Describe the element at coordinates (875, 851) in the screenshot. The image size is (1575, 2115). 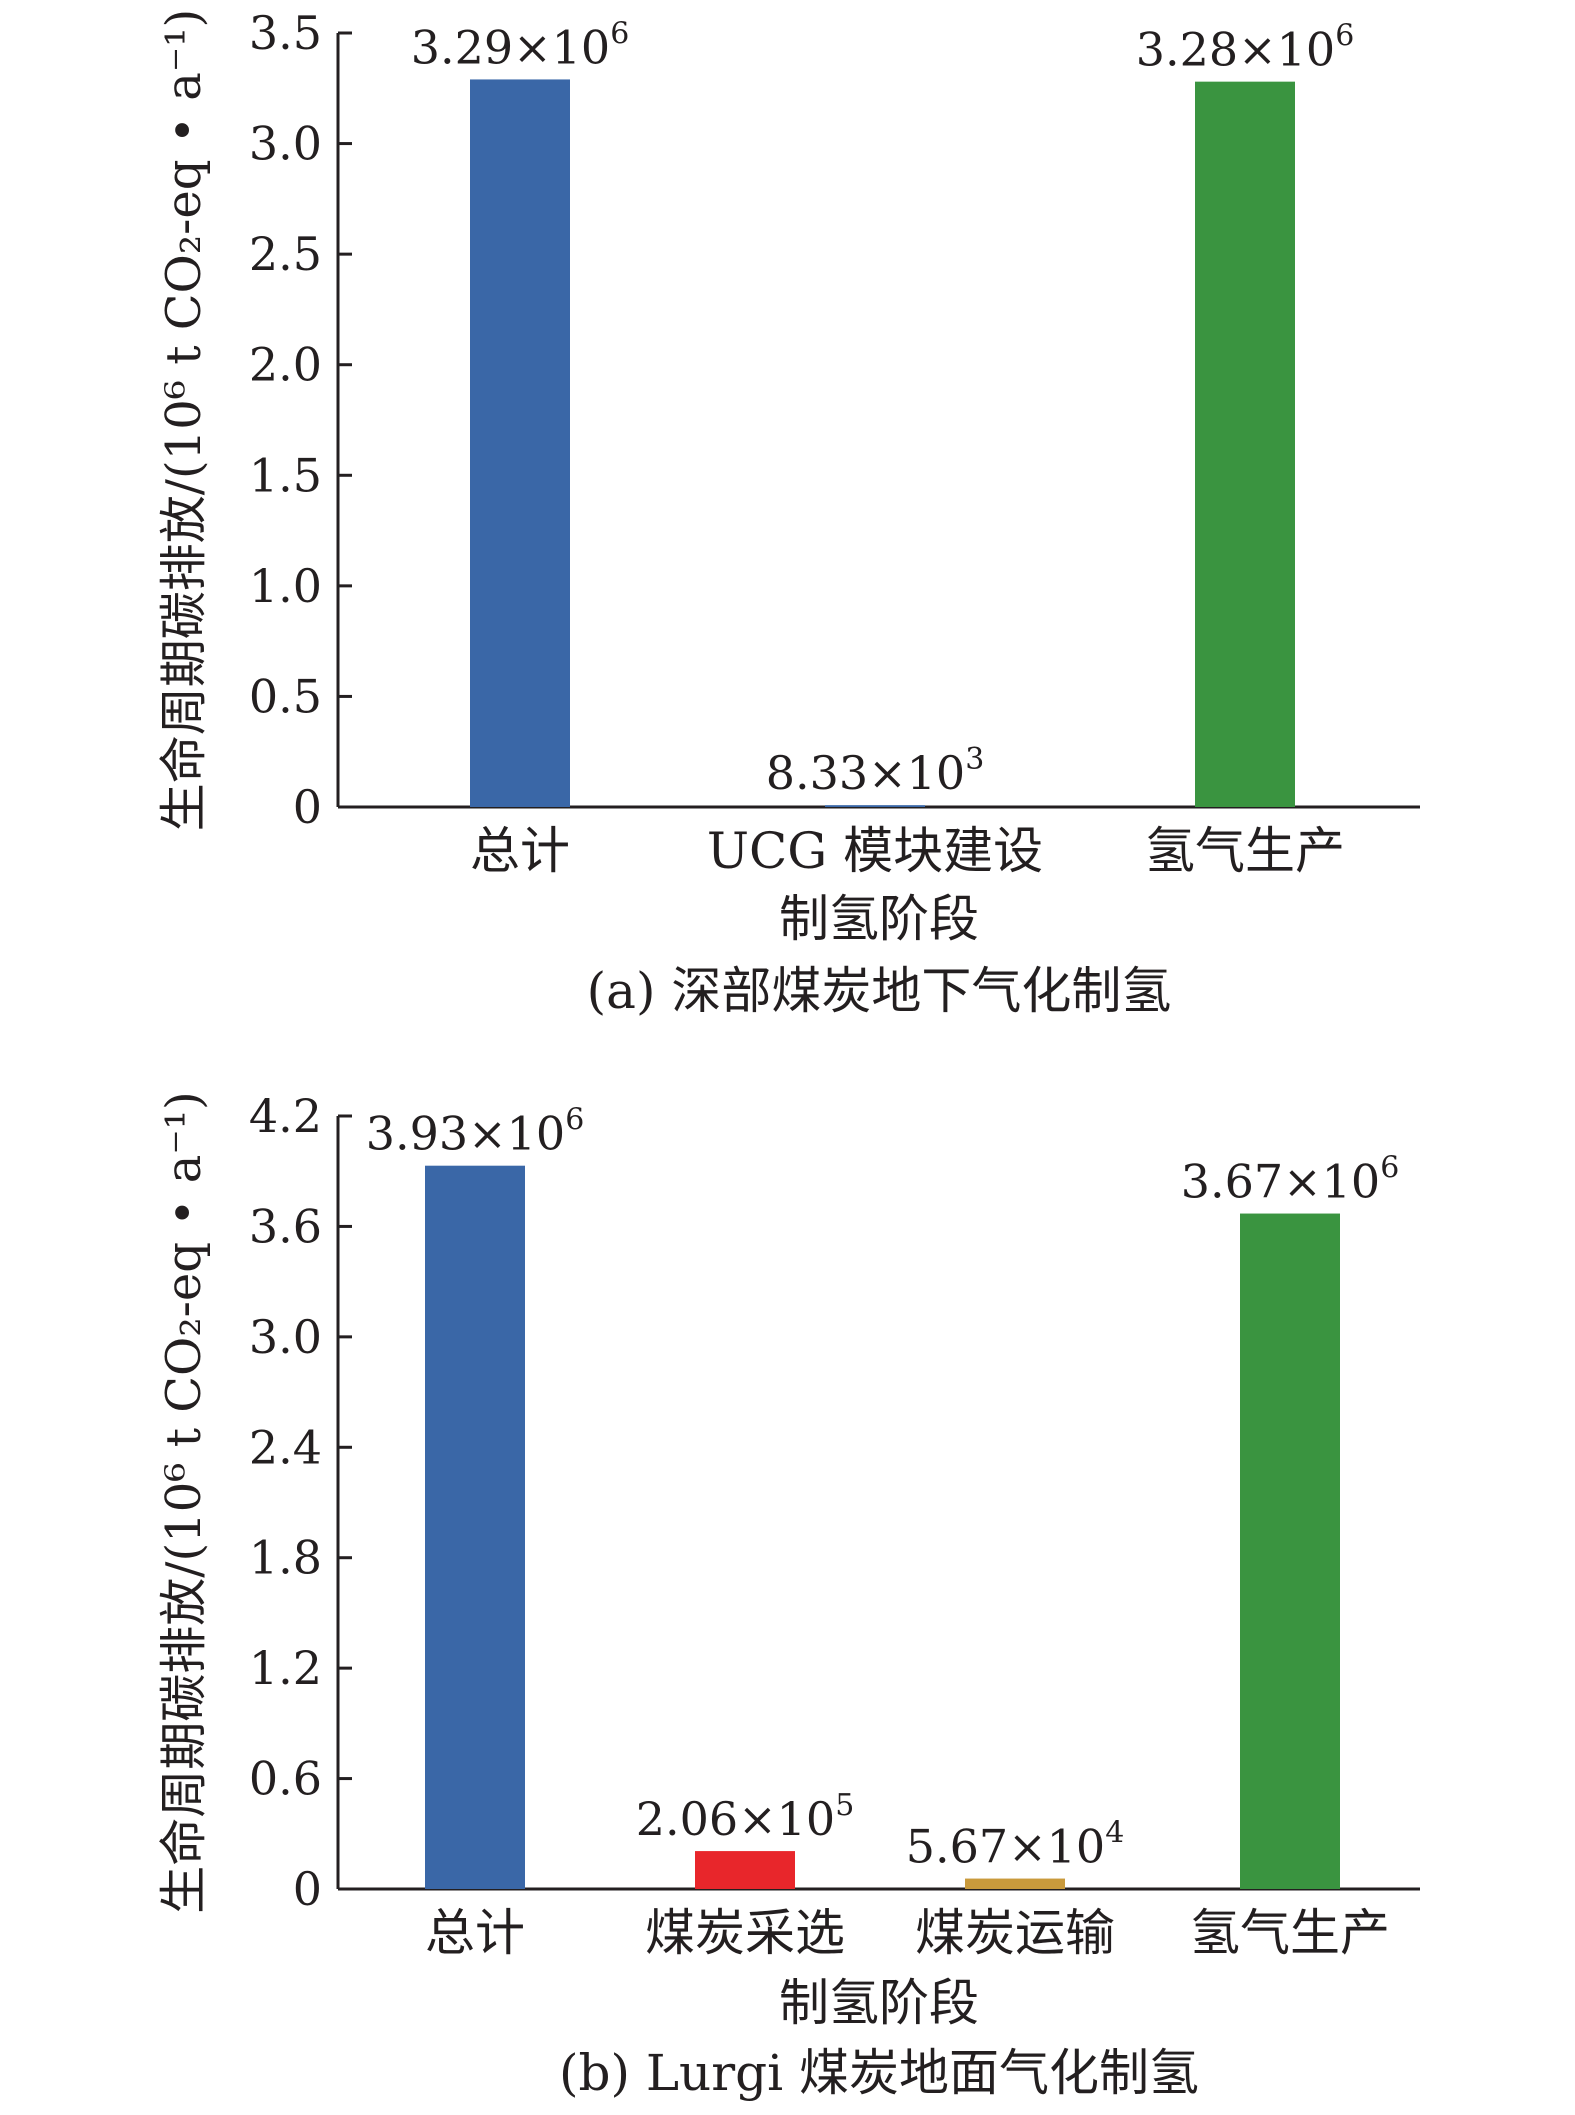
I see `category-label: UCG 模块建设` at that location.